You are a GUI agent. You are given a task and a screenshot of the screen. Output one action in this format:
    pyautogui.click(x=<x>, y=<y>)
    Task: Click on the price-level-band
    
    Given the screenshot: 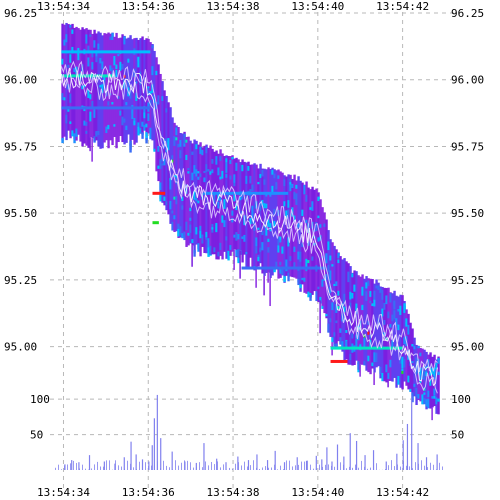 What is the action you would take?
    pyautogui.click(x=106, y=108)
    